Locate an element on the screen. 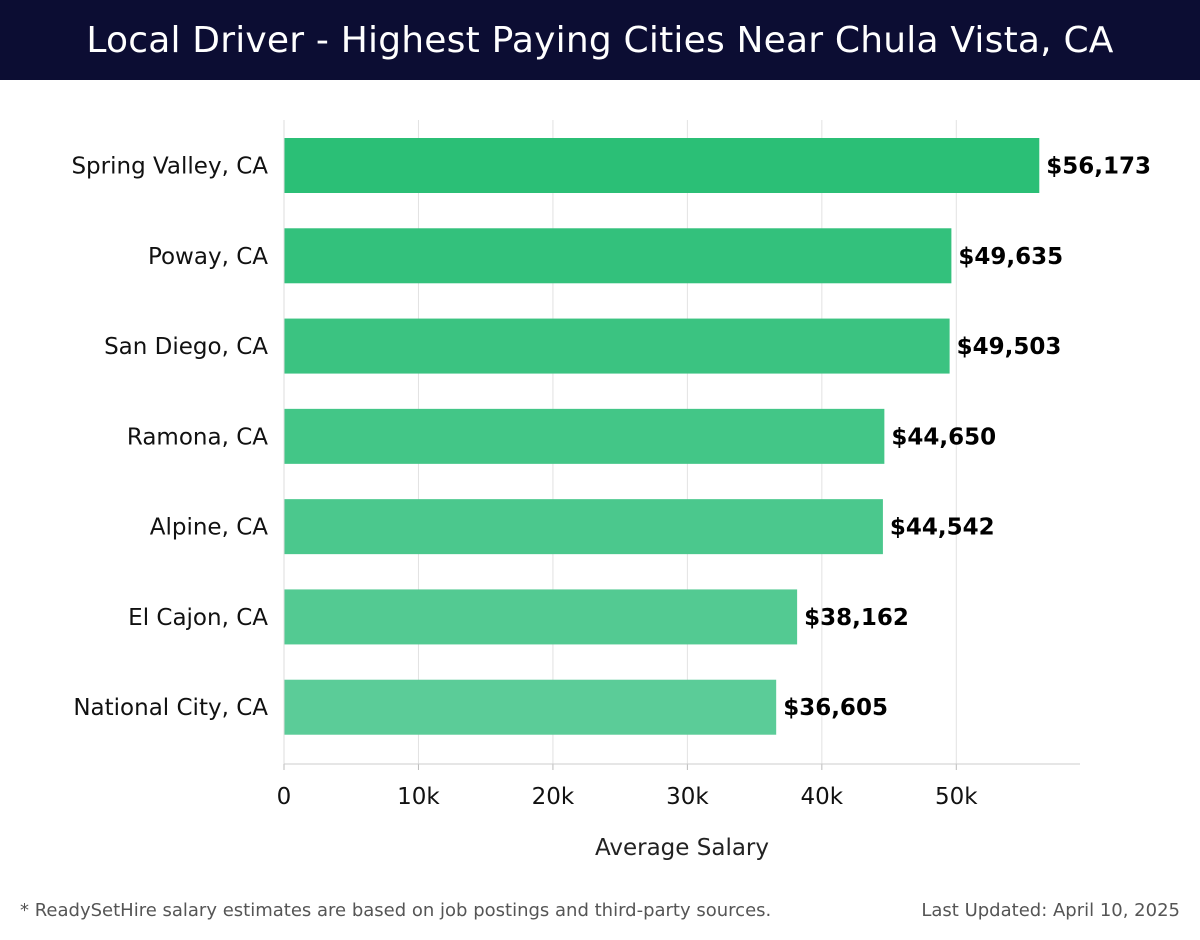 The image size is (1200, 940). footer-updated: Last Updated: April 10, 2025 is located at coordinates (1050, 910).